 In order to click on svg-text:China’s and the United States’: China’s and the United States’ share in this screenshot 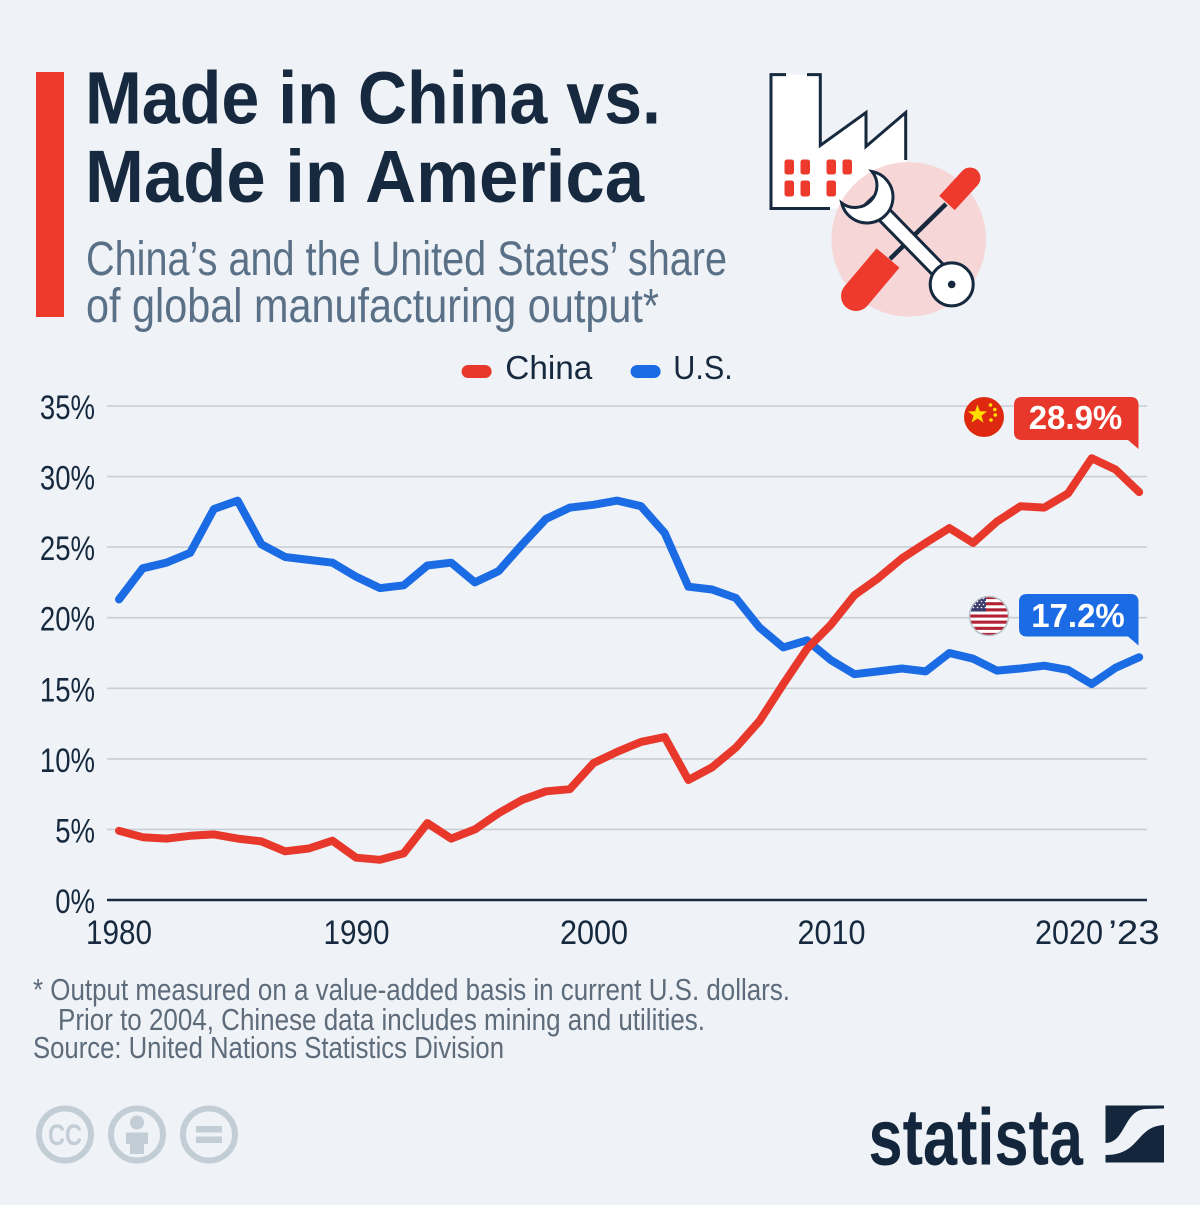, I will do `click(406, 259)`.